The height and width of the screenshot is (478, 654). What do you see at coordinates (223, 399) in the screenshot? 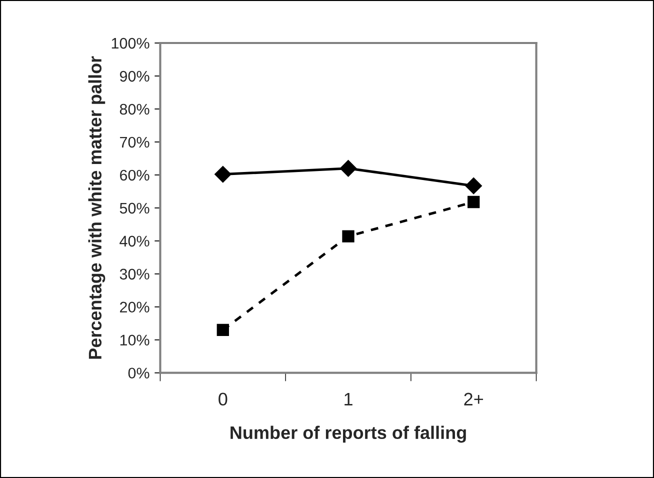
I see `x-tick-label: 0` at bounding box center [223, 399].